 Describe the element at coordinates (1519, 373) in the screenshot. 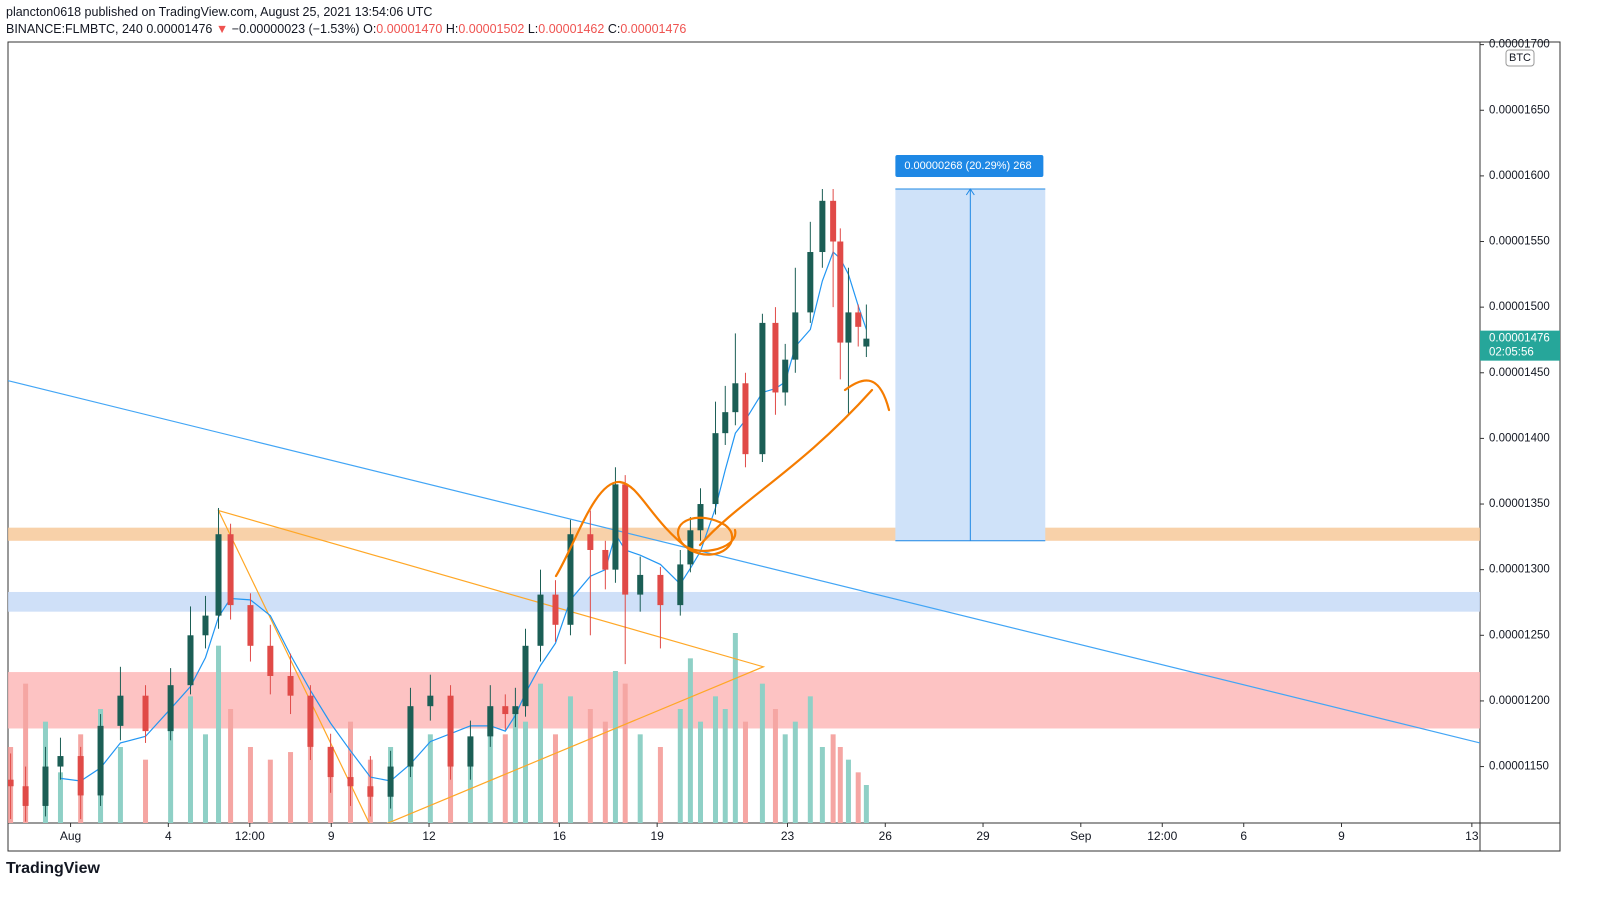

I see `y-tick-label: 0.00001450` at that location.